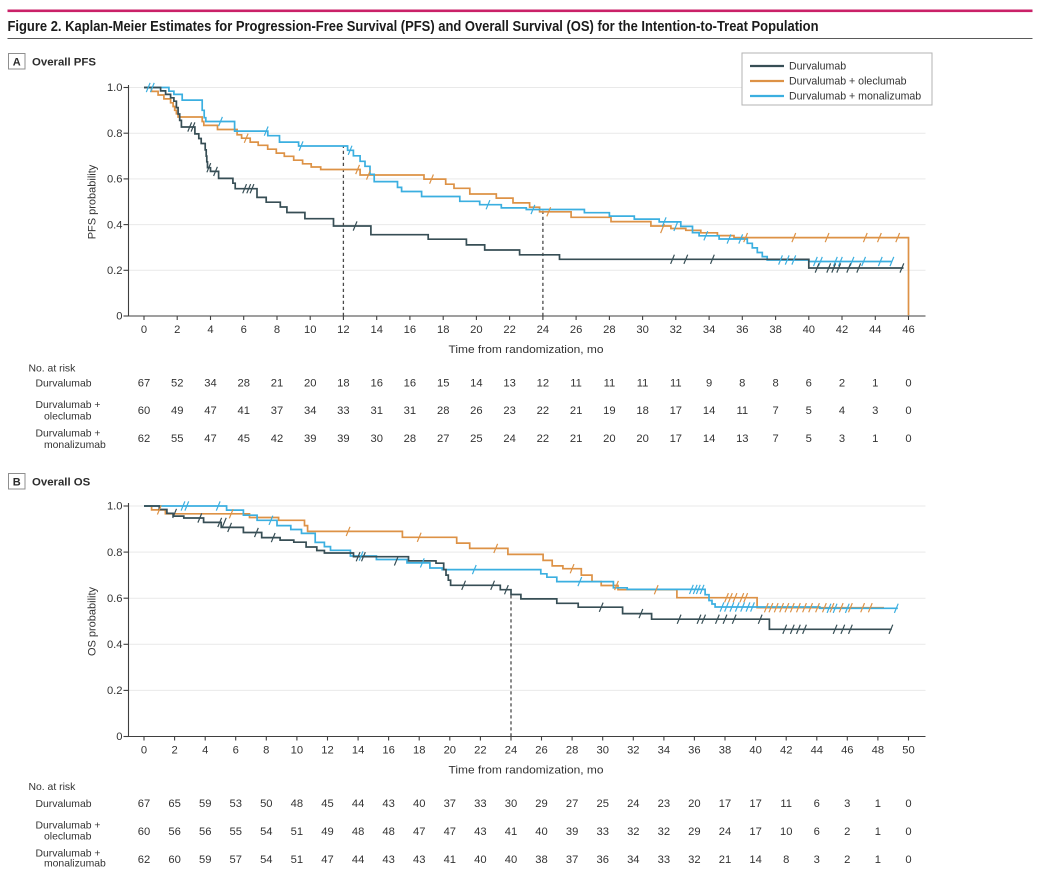 Image resolution: width=1040 pixels, height=892 pixels. What do you see at coordinates (725, 832) in the screenshot?
I see `svg-text: 24` at bounding box center [725, 832].